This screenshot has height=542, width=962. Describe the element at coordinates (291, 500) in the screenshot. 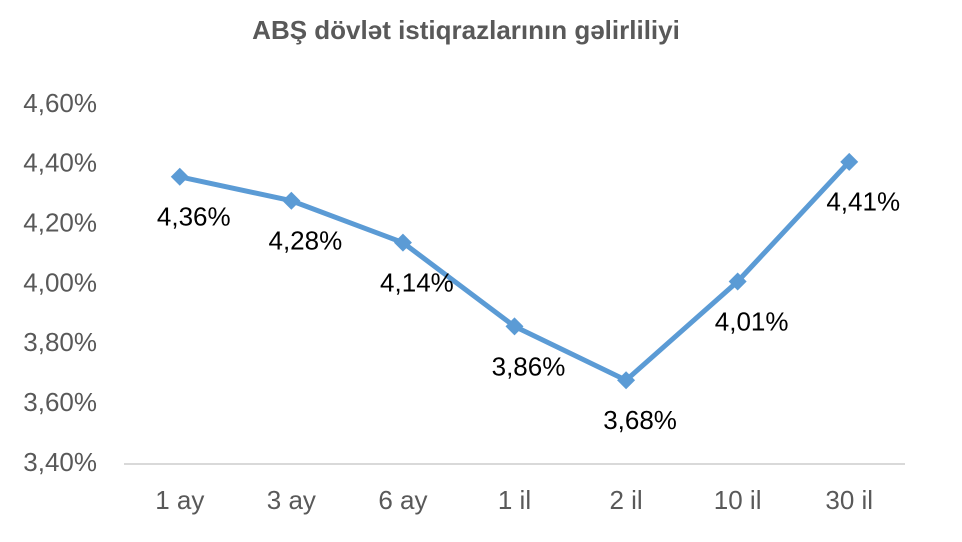

I see `x-tick-label: 3 ay` at that location.